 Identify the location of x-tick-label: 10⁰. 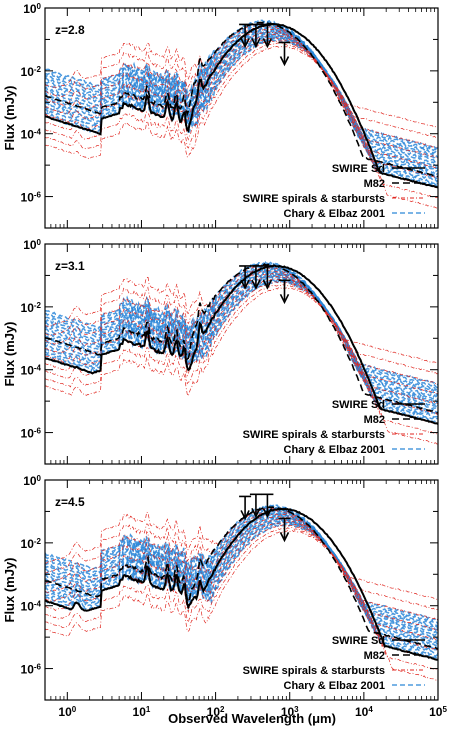
(67, 712).